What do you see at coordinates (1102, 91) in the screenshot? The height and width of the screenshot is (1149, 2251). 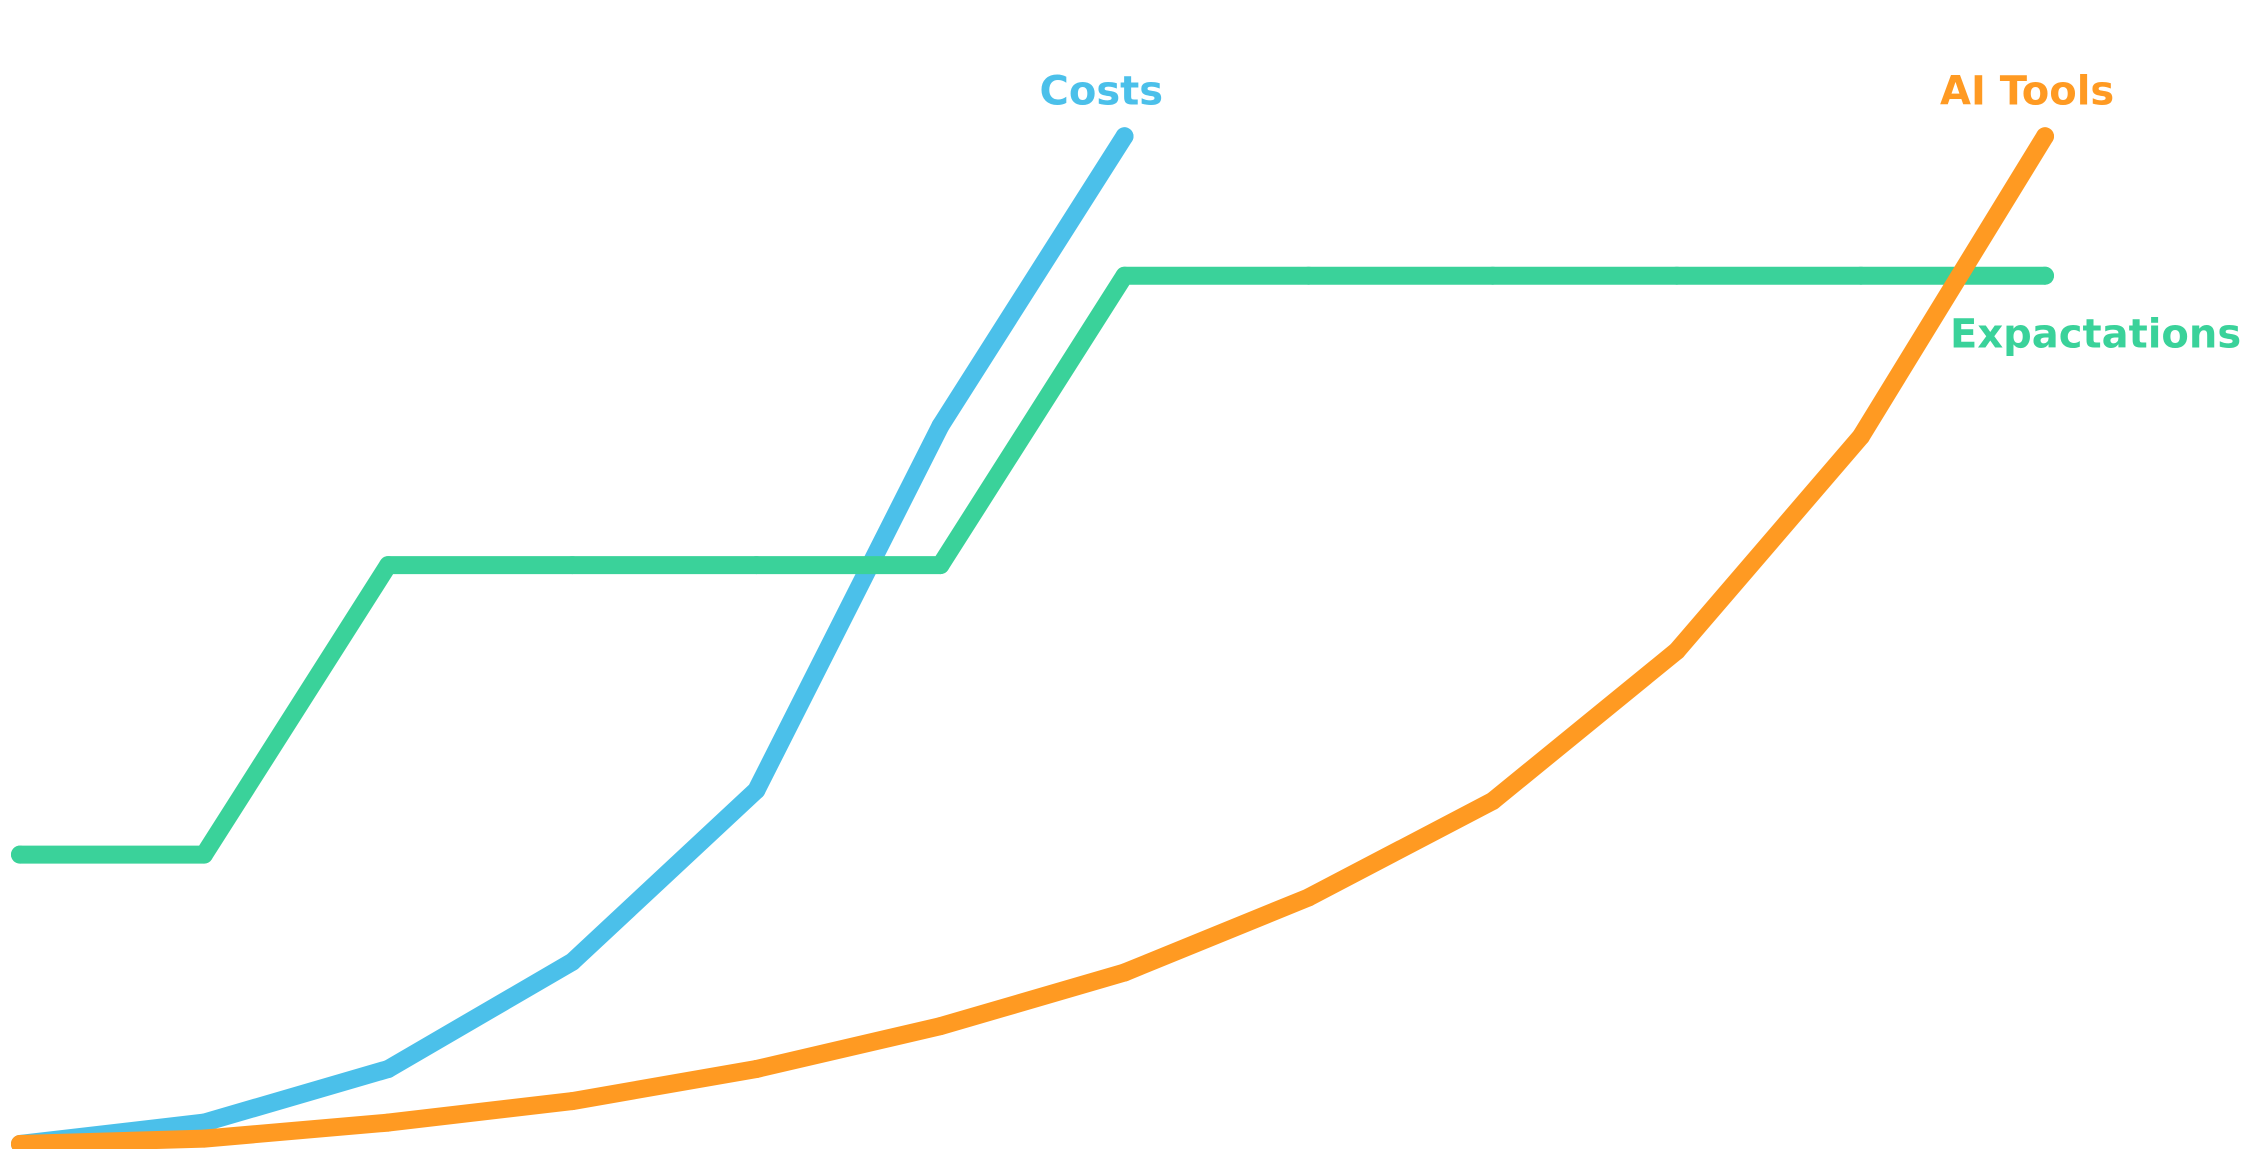 I see `legend-label-costs: Costs` at bounding box center [1102, 91].